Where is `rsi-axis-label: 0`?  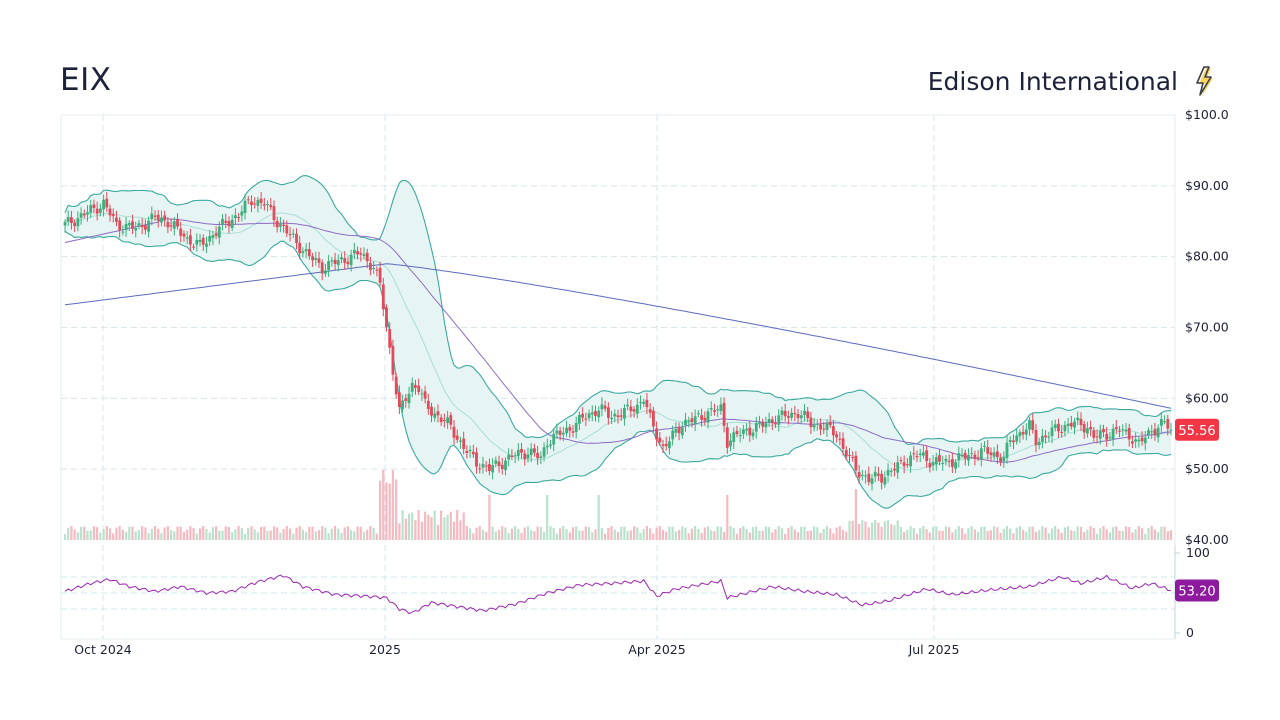
rsi-axis-label: 0 is located at coordinates (1190, 632).